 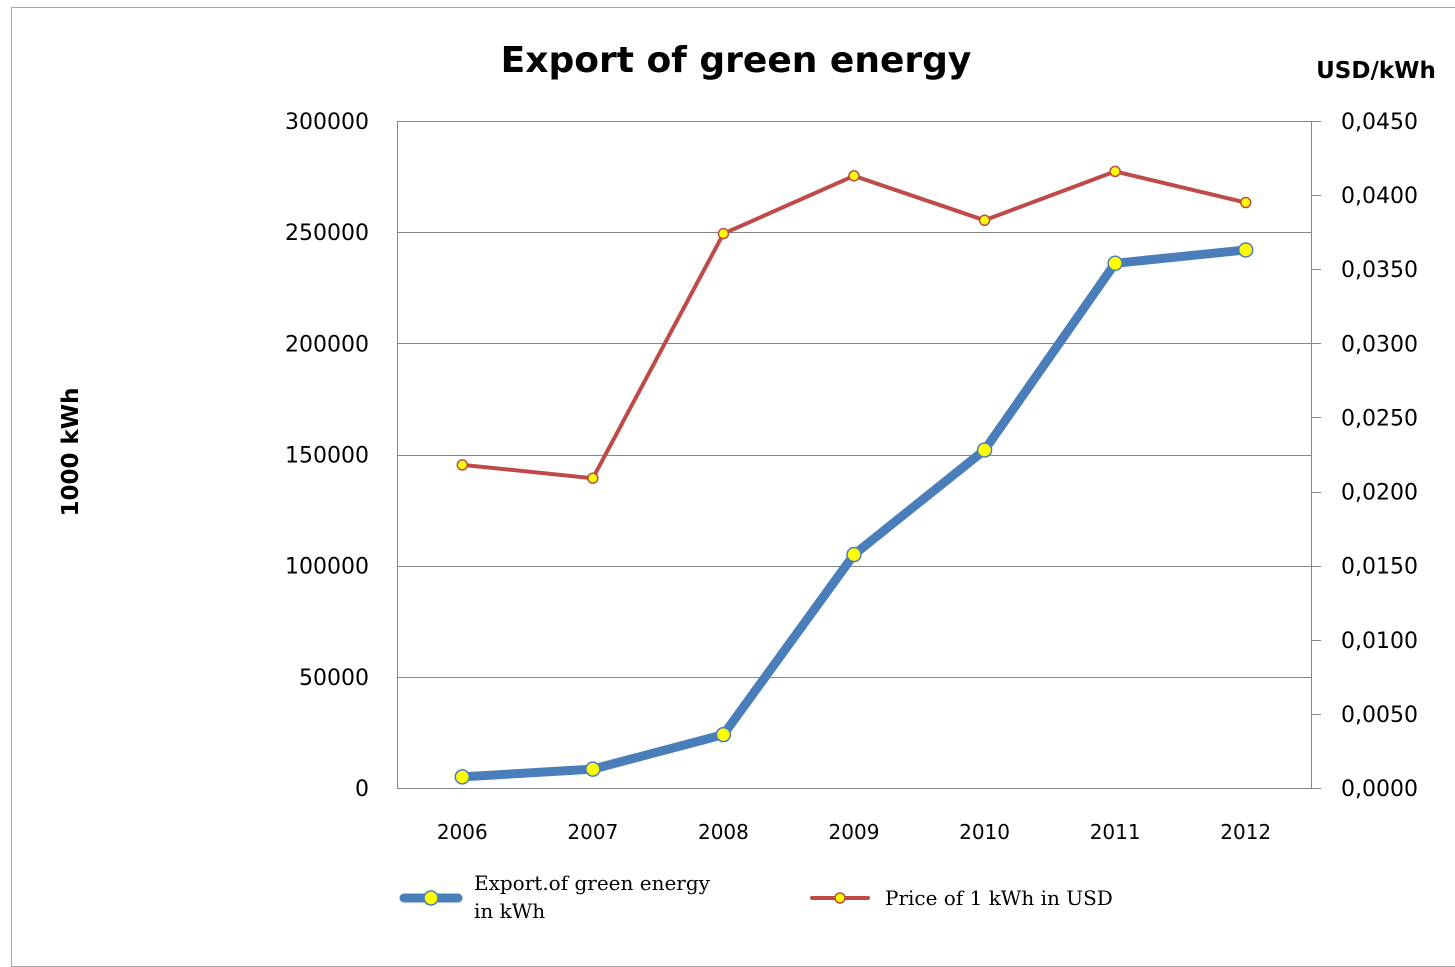 What do you see at coordinates (1379, 196) in the screenshot?
I see `y-right-tick-label: 0,0400` at bounding box center [1379, 196].